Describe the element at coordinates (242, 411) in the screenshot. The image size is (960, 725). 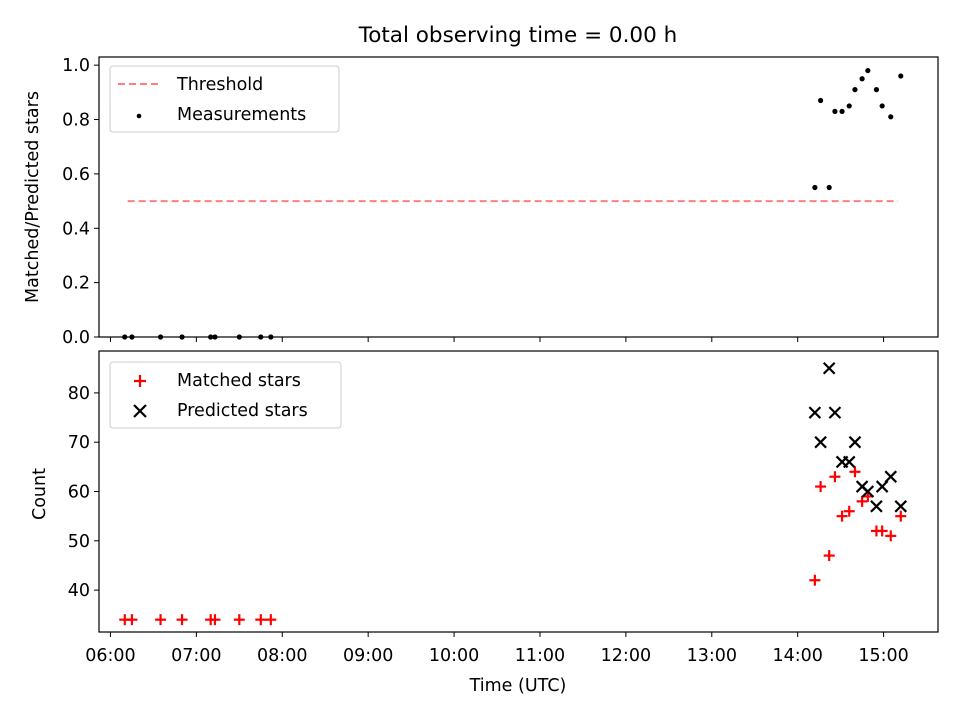
I see `legend-predicted-label: Predicted stars` at that location.